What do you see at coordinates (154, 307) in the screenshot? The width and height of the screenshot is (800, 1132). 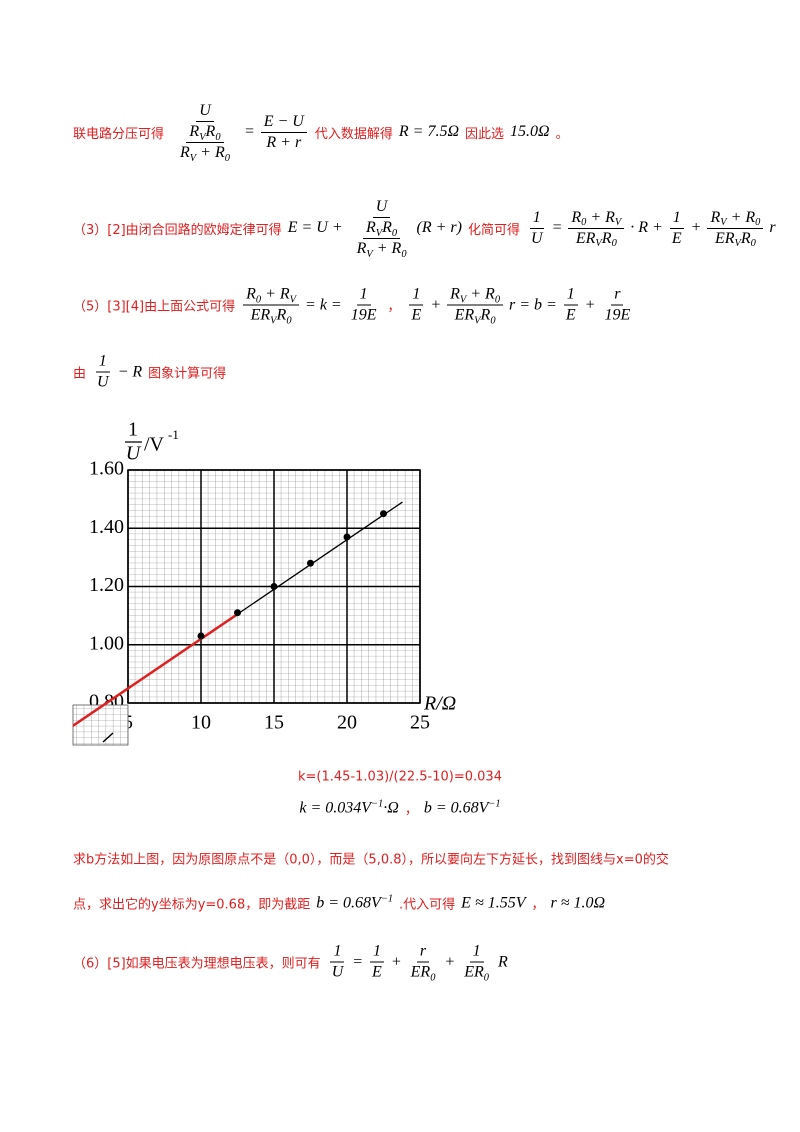 I see `text: （5）[3][4]由上面公式可得` at bounding box center [154, 307].